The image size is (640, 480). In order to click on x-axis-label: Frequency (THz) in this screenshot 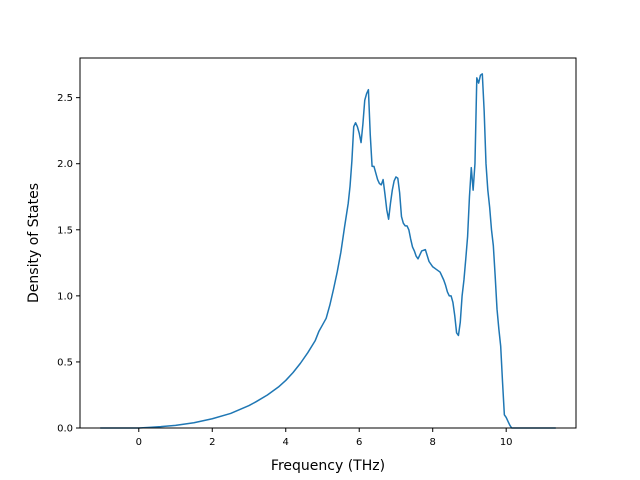, I will do `click(328, 466)`.